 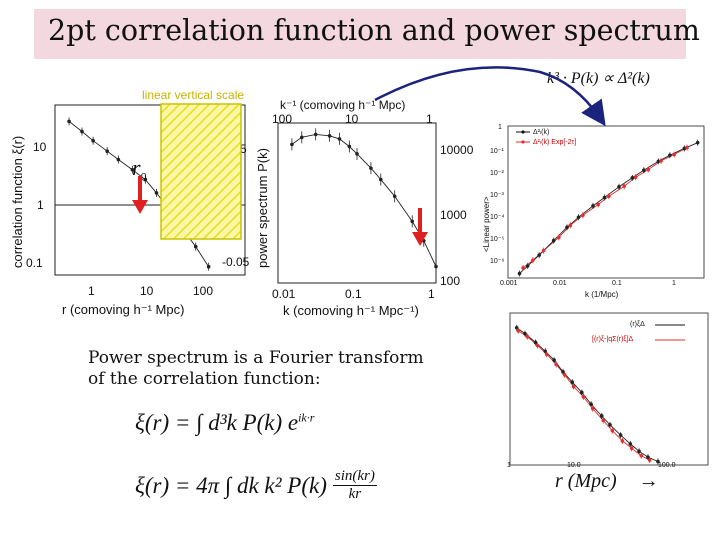 I want to click on xi-xtick-10: 10.0, so click(x=574, y=465).